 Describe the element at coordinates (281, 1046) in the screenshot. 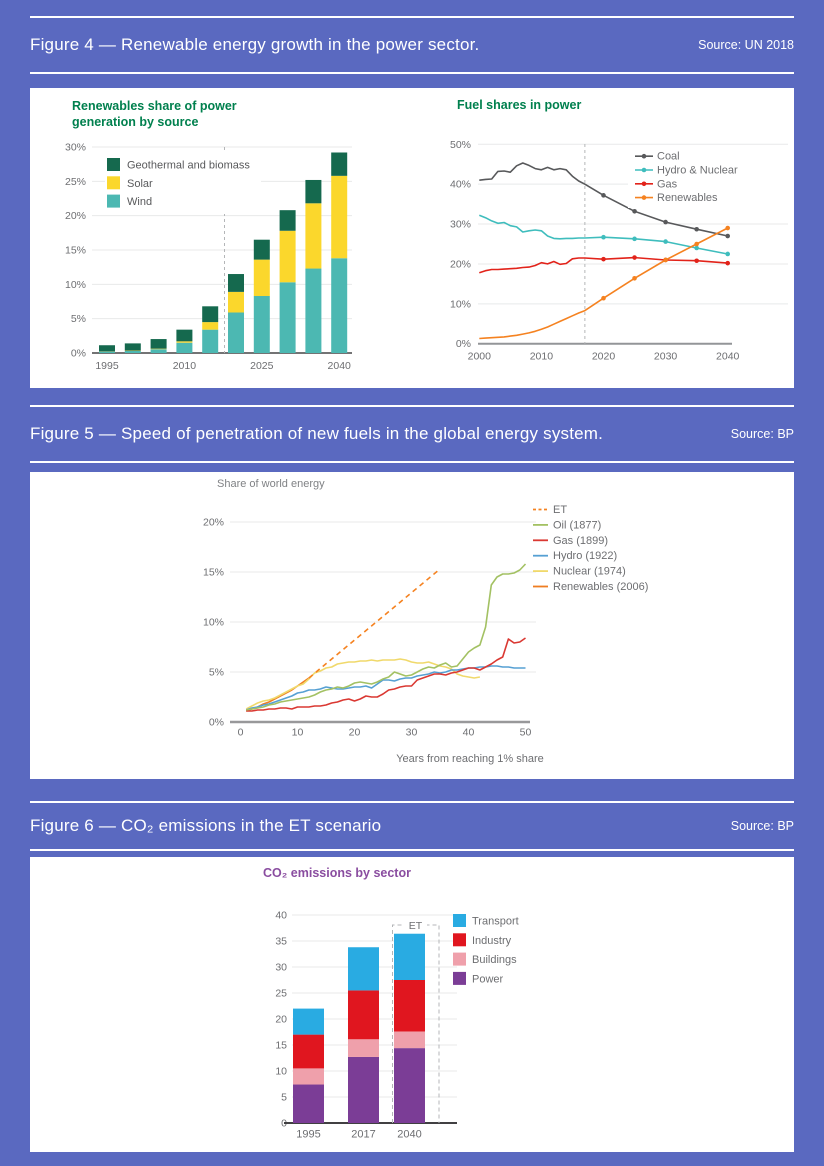

I see `svg-text: 15` at that location.